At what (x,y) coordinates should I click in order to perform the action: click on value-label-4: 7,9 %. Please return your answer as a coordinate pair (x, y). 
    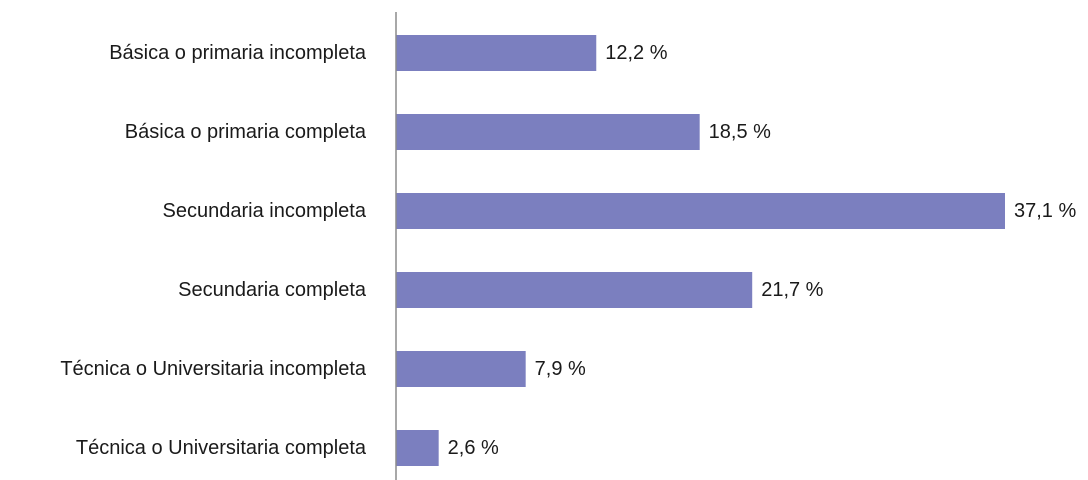
    Looking at the image, I should click on (560, 369).